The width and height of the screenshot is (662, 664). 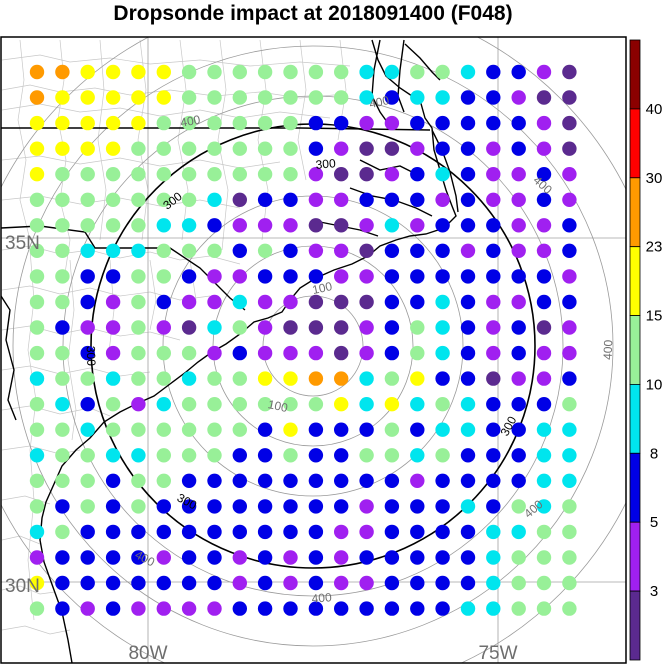 I want to click on range-ring-label: 100, so click(x=278, y=406).